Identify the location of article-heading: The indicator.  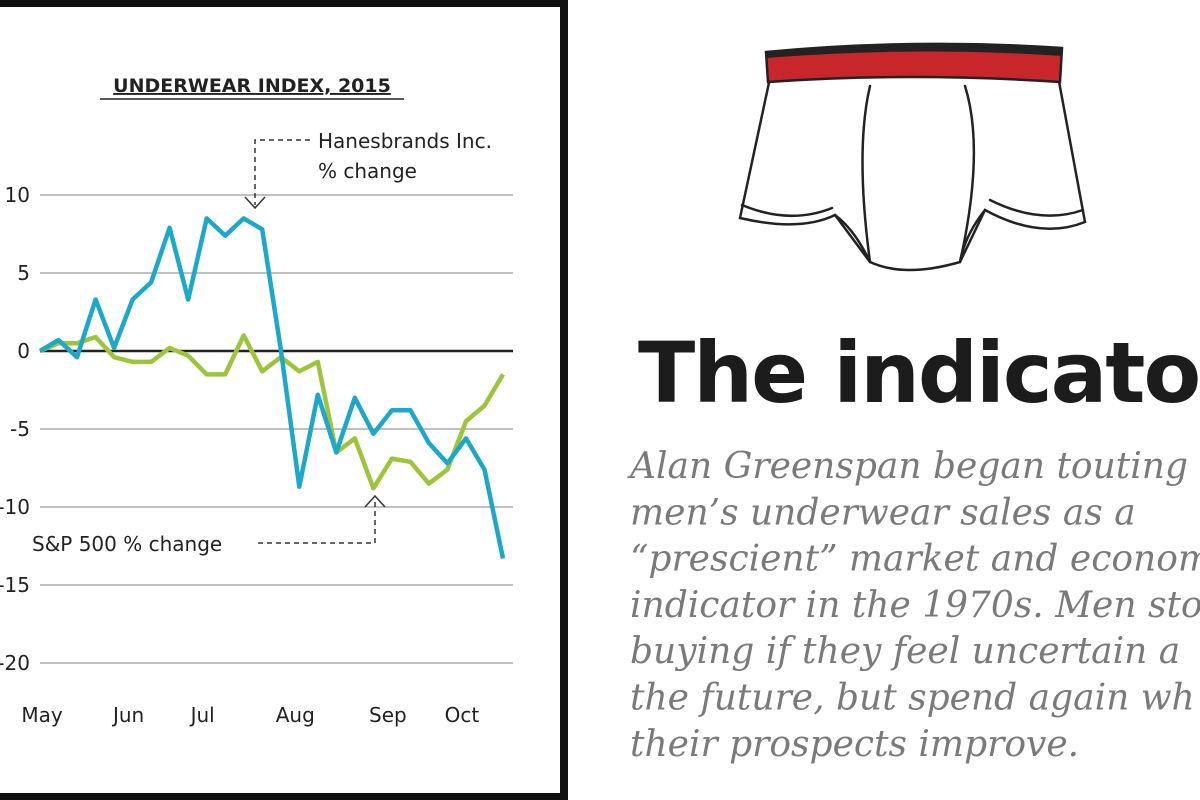
(919, 373).